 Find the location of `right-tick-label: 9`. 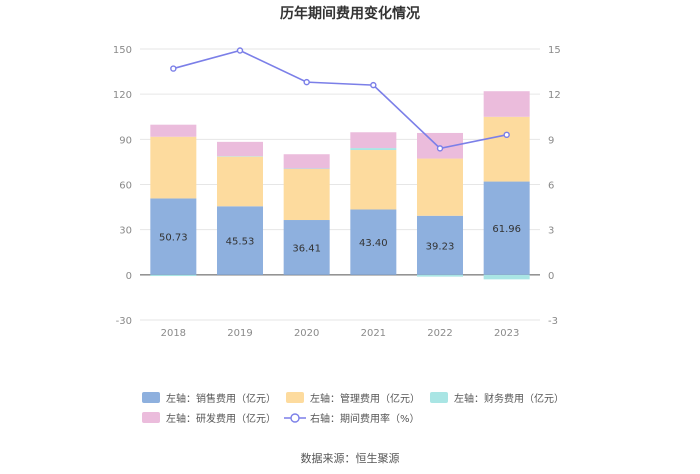

right-tick-label: 9 is located at coordinates (551, 140).